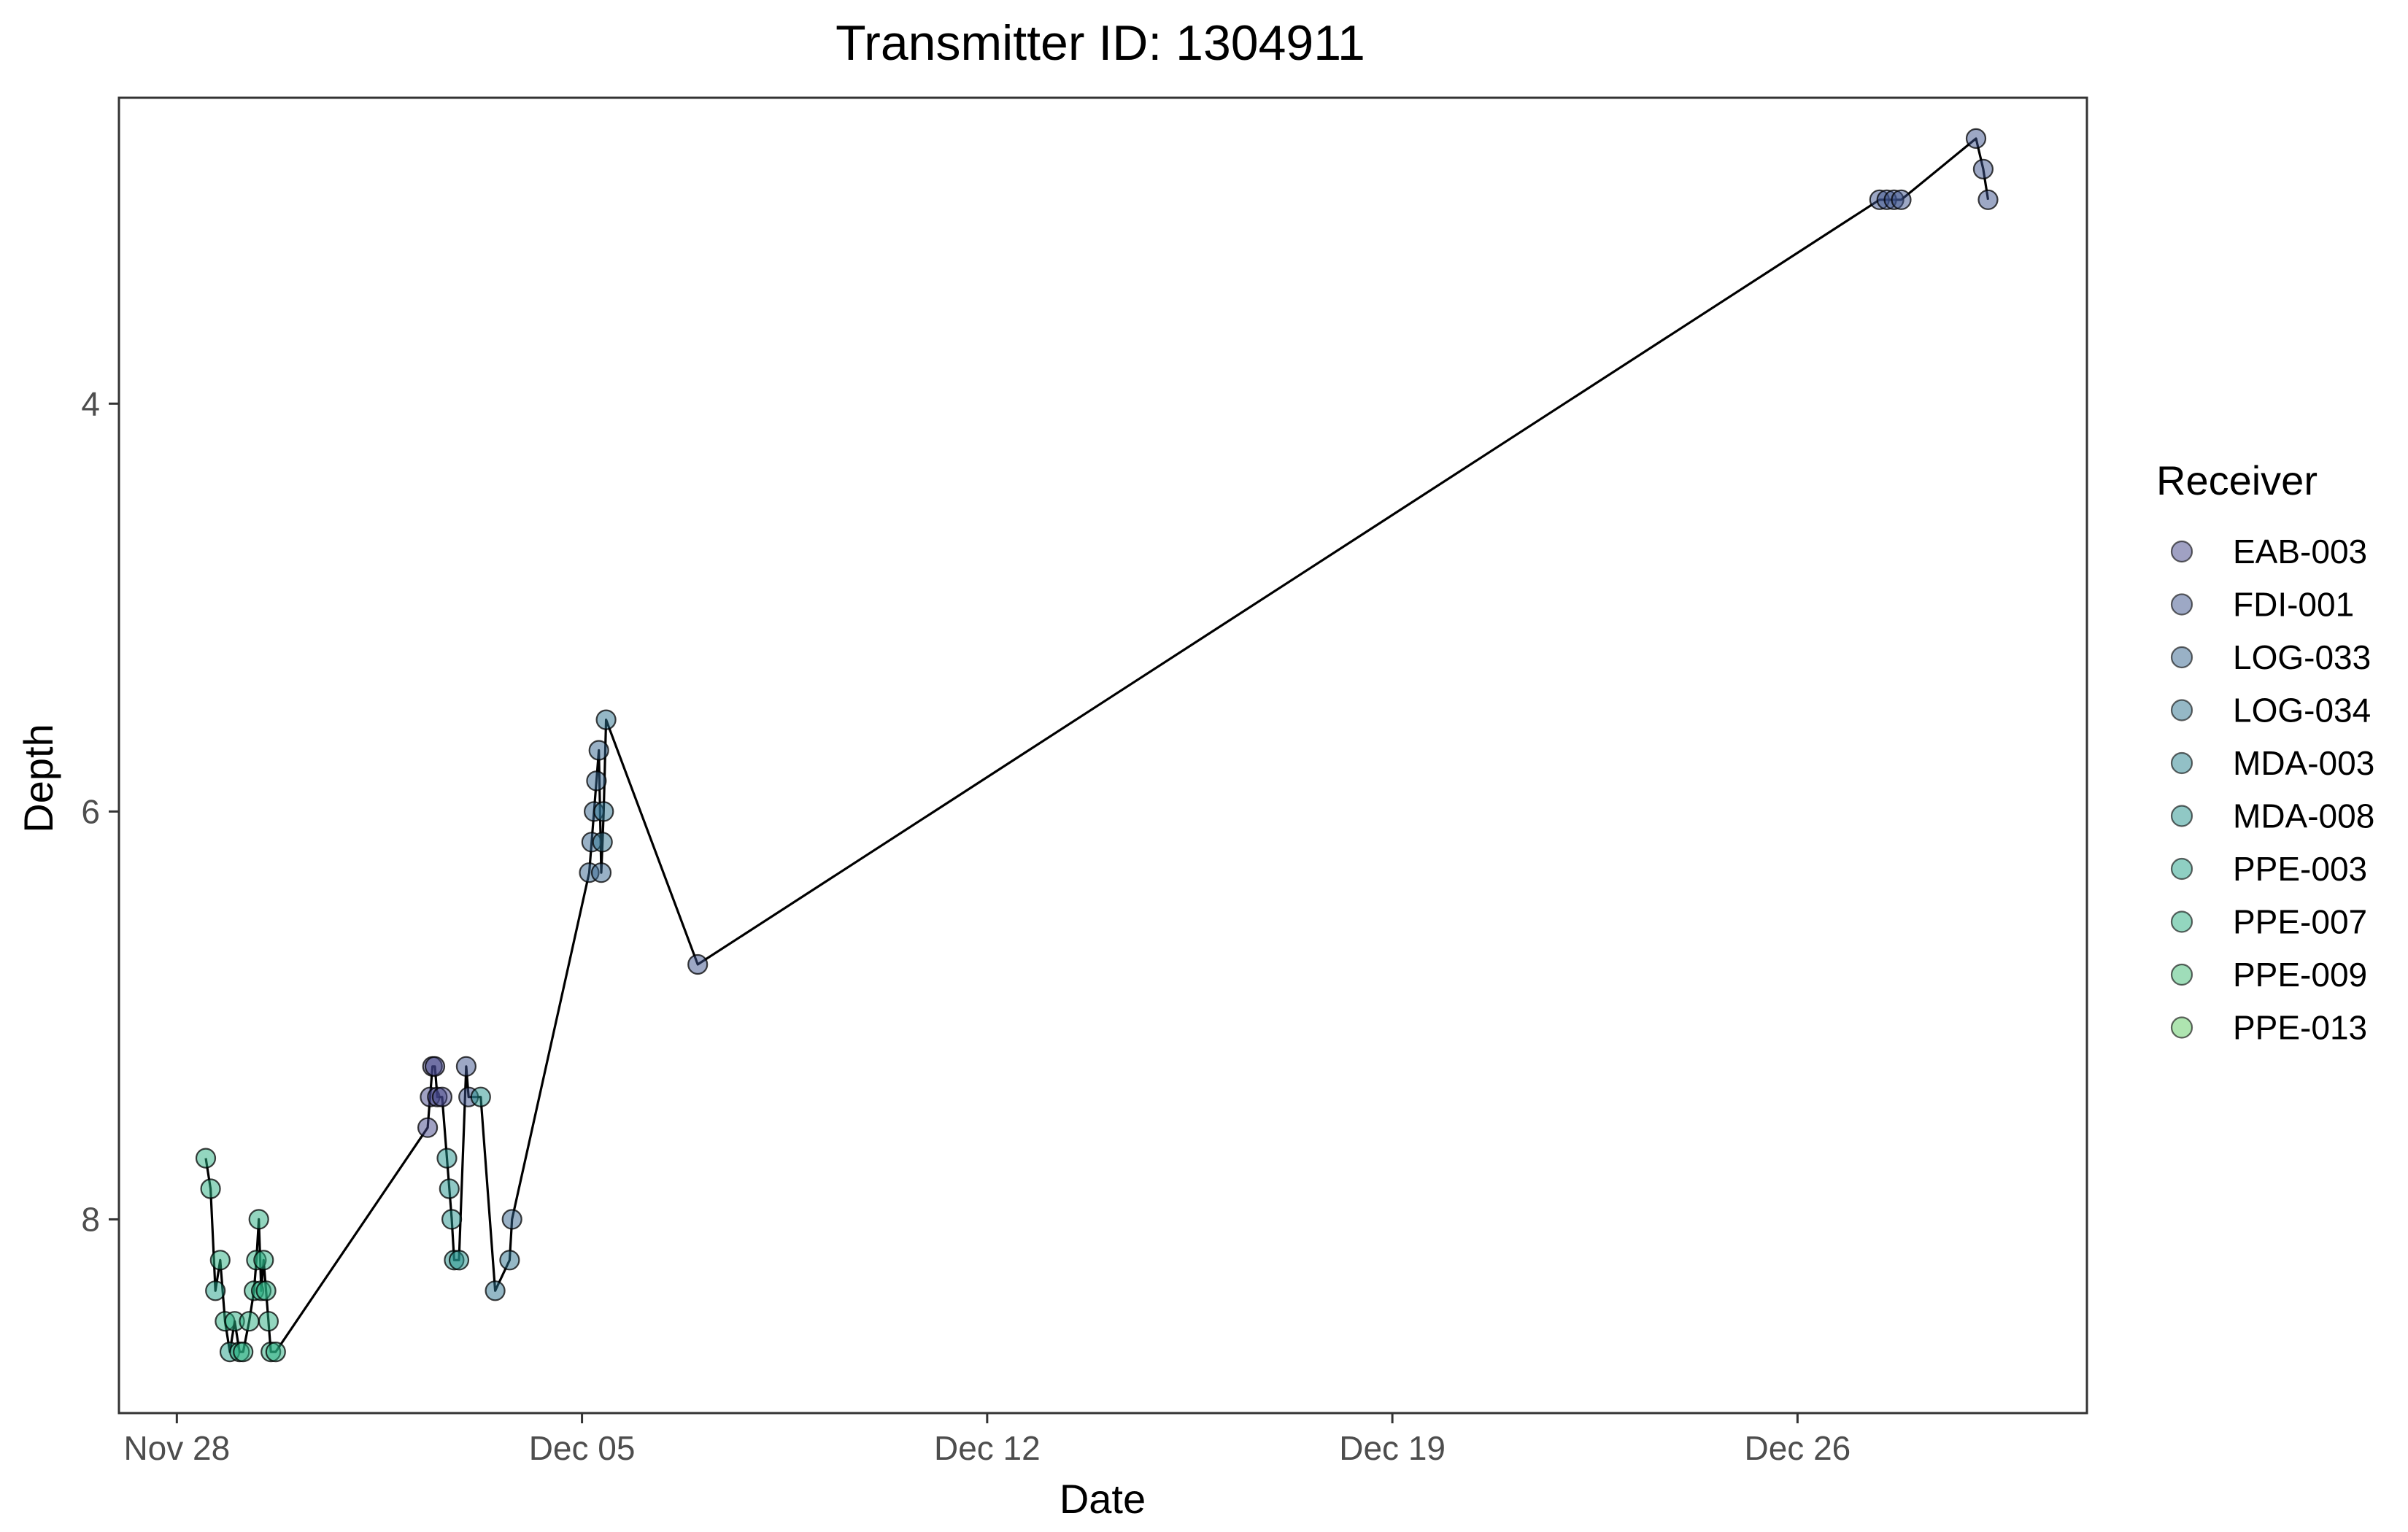 The height and width of the screenshot is (1532, 2408). What do you see at coordinates (90, 811) in the screenshot?
I see `y-tick-label: 6` at bounding box center [90, 811].